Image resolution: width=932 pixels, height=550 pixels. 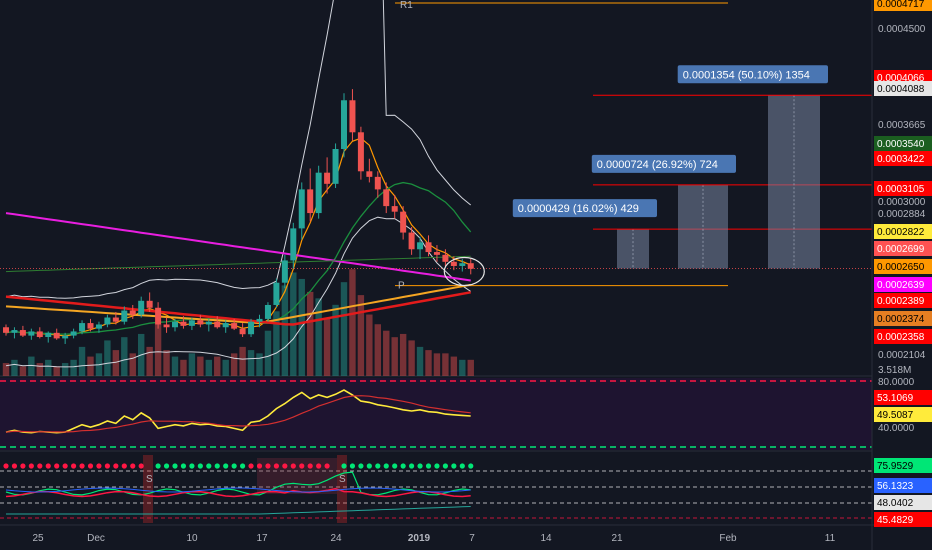 What do you see at coordinates (342, 479) in the screenshot?
I see `sell-signal-label: S` at bounding box center [342, 479].